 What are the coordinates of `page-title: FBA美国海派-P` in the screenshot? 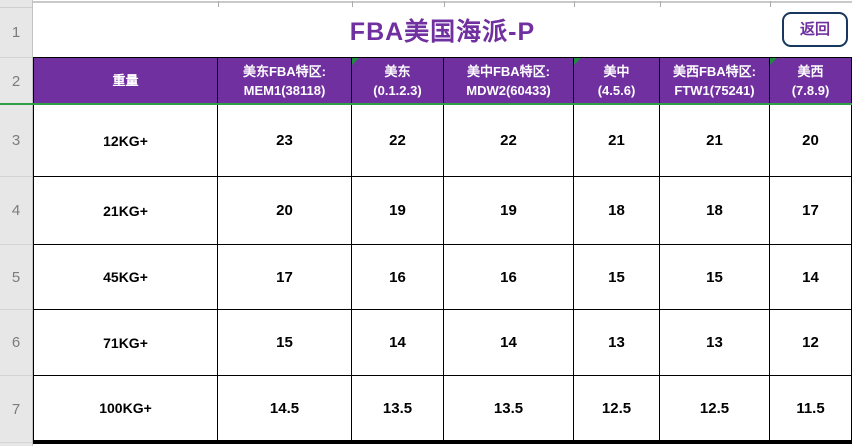 It's located at (442, 32).